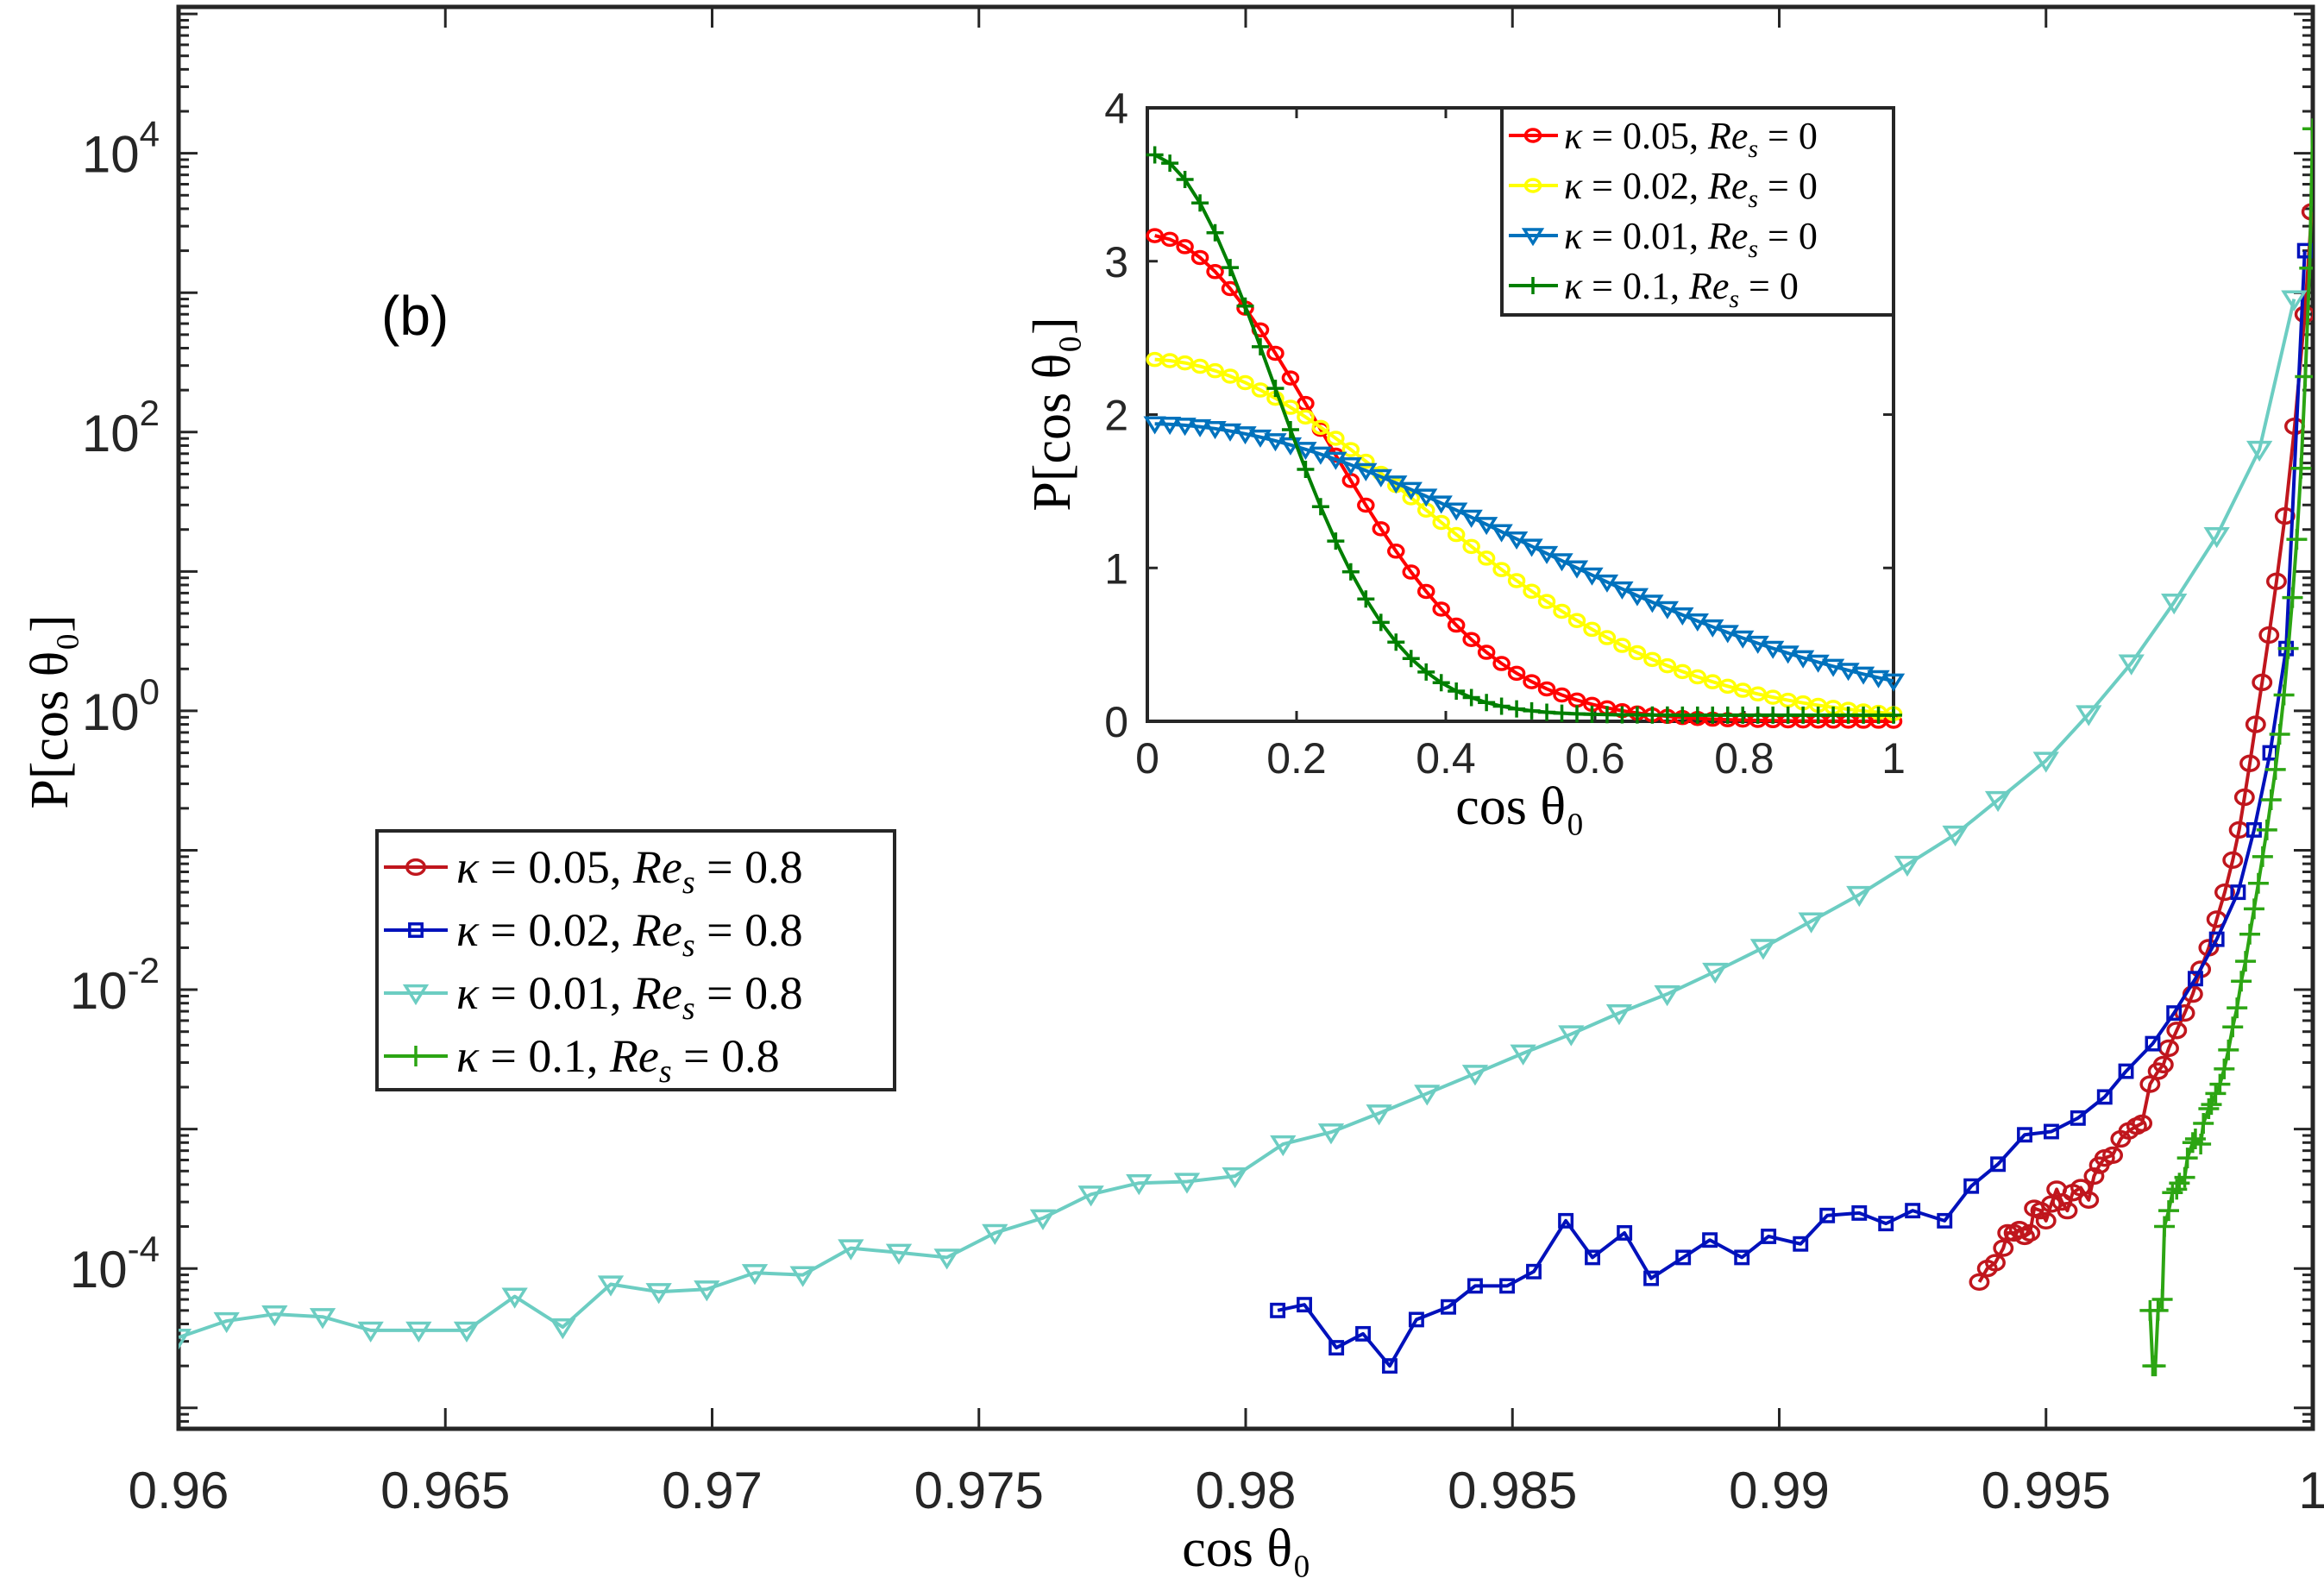  What do you see at coordinates (594, 871) in the screenshot?
I see `legend-entry: κ = 0.05, Res = 0.8` at bounding box center [594, 871].